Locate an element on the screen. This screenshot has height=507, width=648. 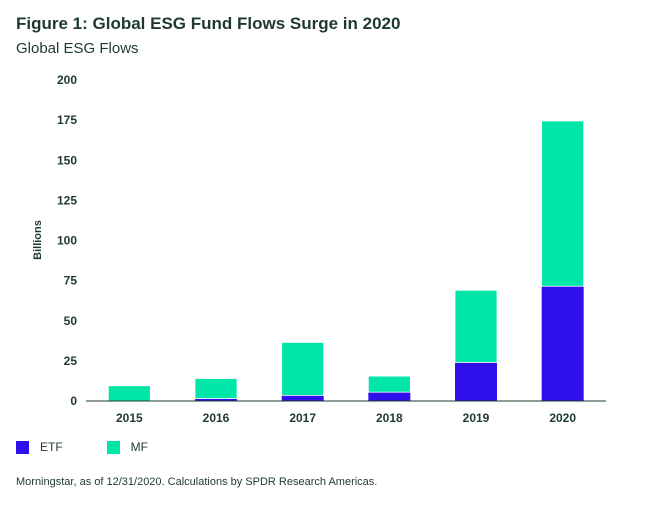
bar-mf-2017 is located at coordinates (303, 369).